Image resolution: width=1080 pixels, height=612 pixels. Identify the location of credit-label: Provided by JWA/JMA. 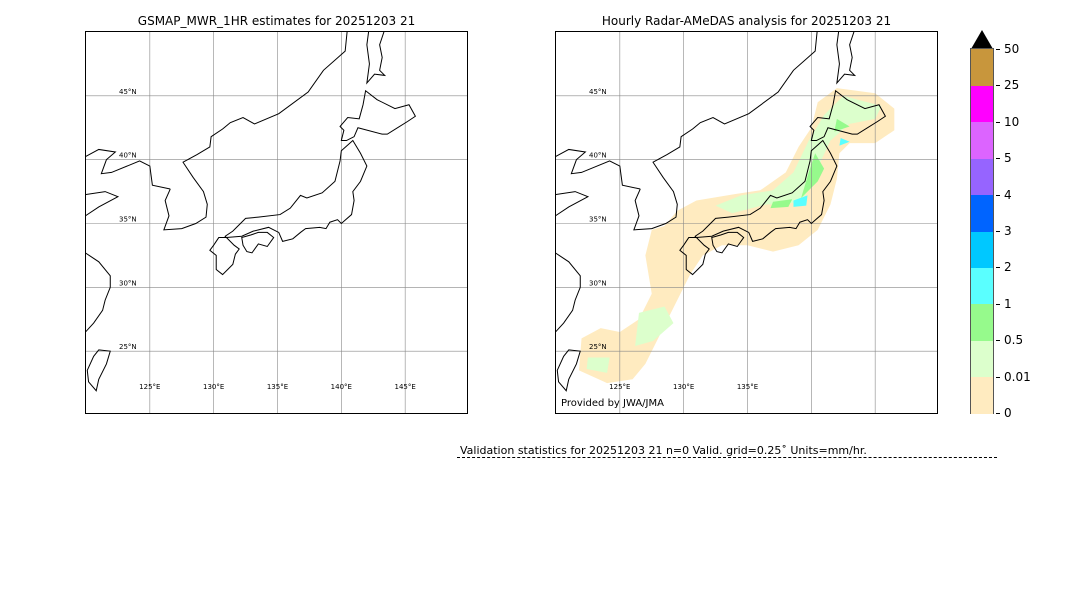
(612, 403).